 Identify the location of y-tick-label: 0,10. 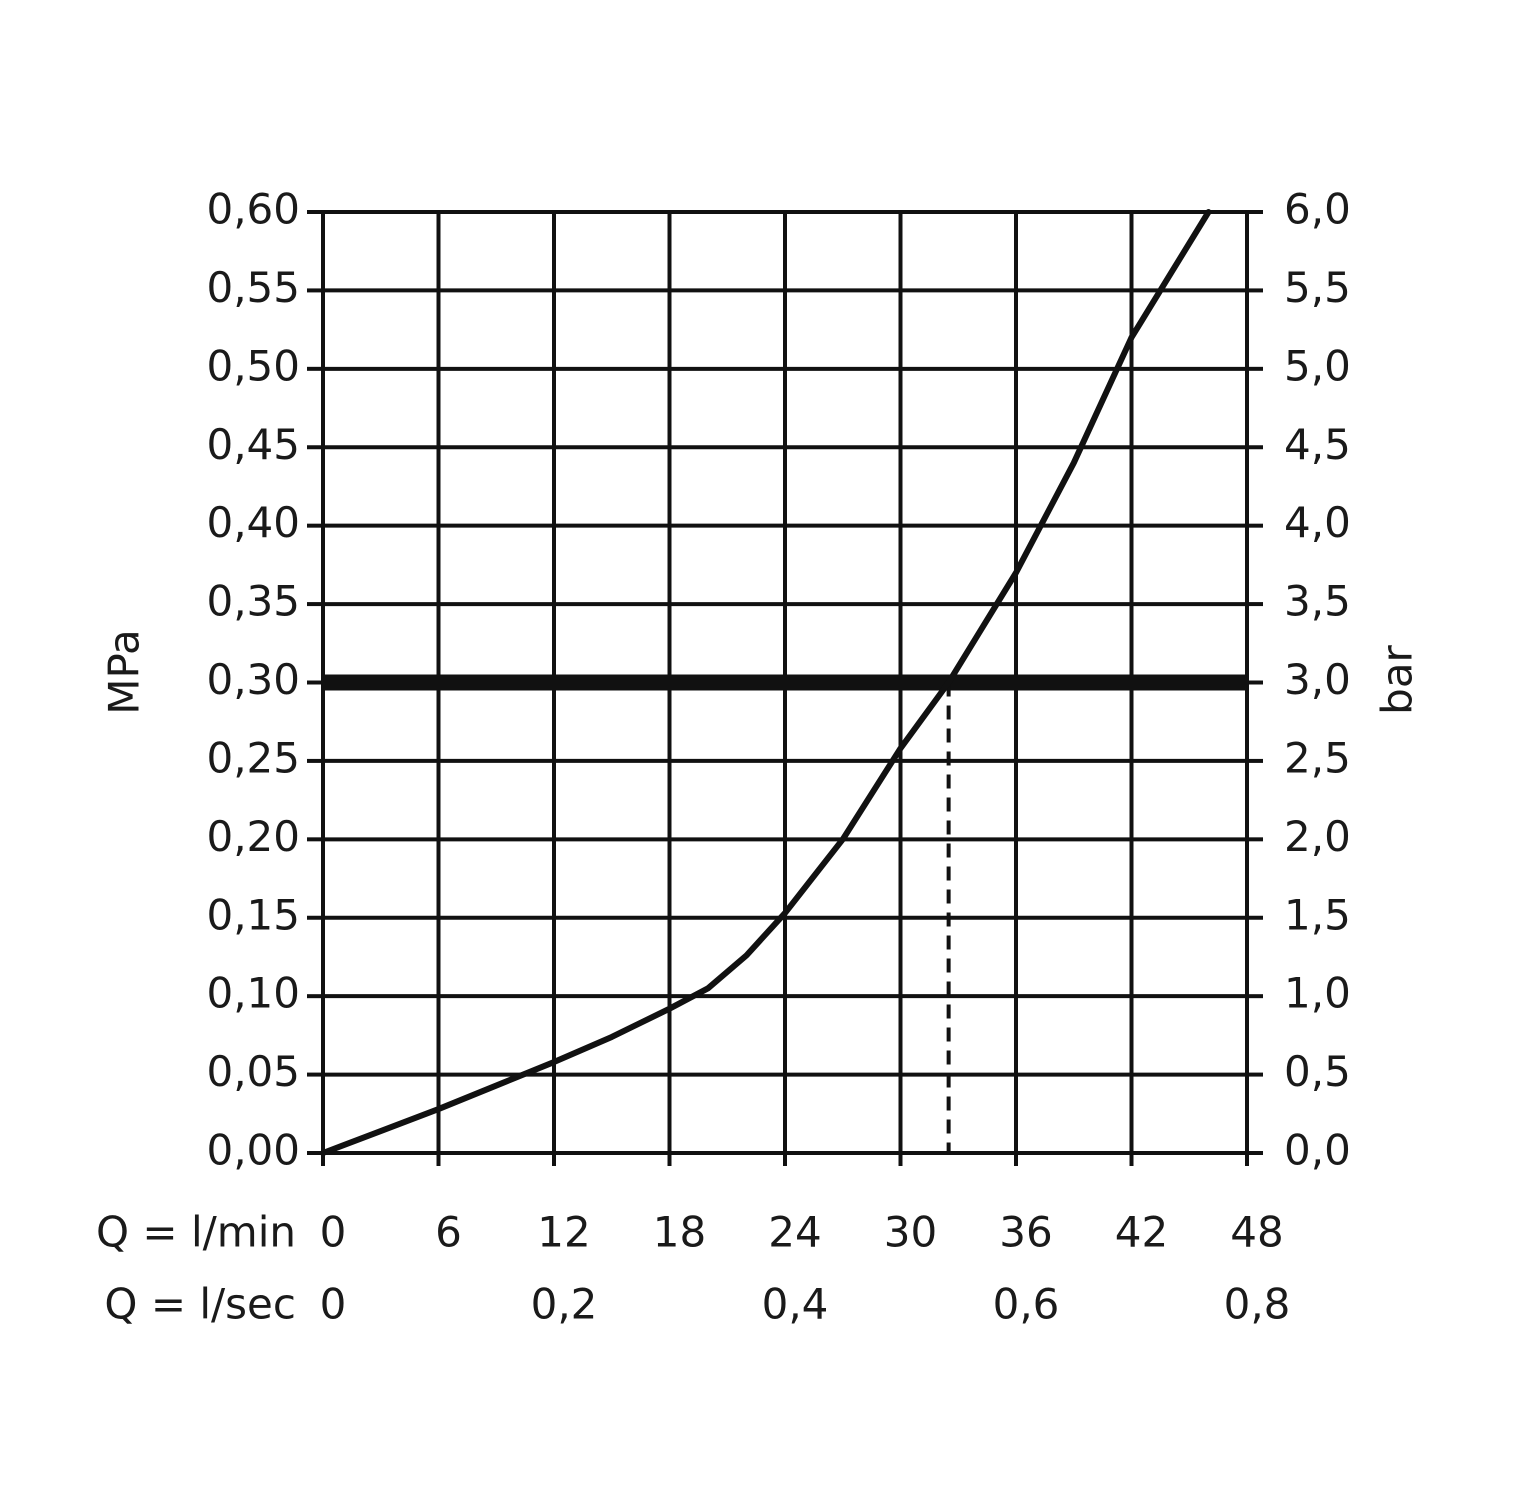
(253, 993).